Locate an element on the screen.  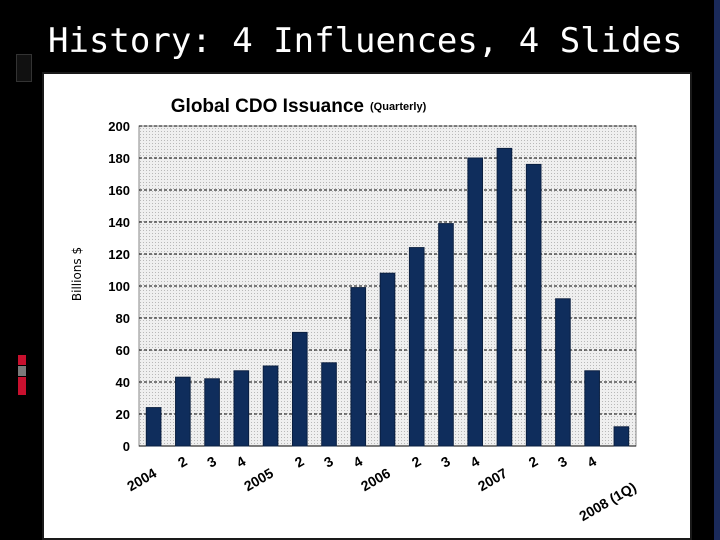
y-tick-label: 20 is located at coordinates (123, 414).